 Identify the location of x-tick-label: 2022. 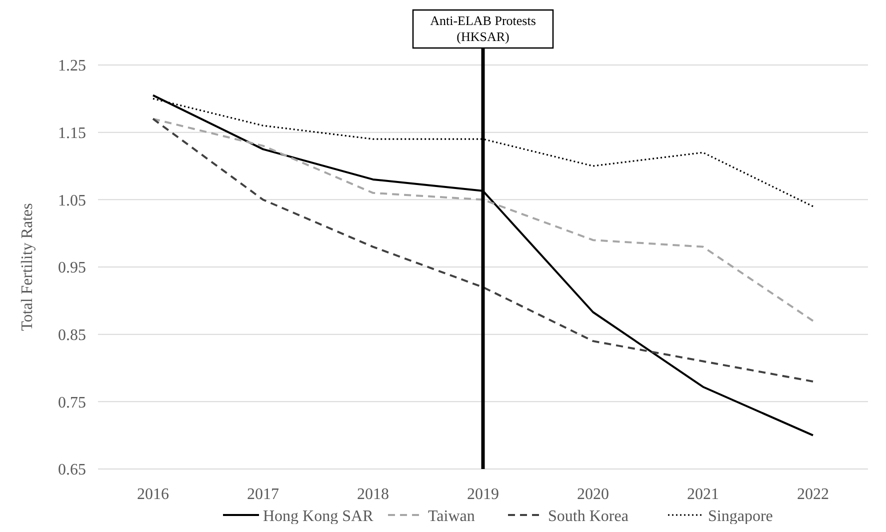
(813, 494).